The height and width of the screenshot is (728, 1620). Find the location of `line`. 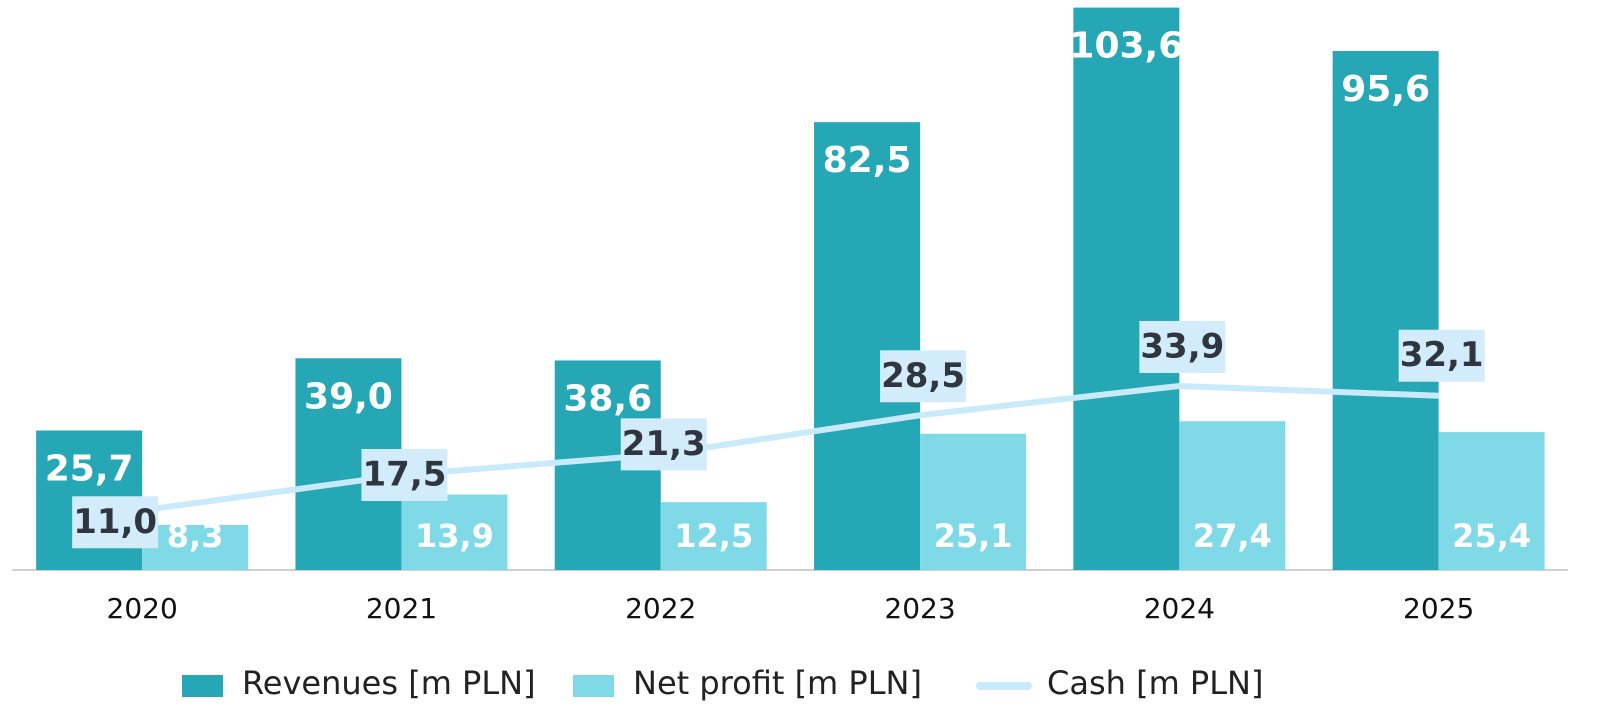

line is located at coordinates (790, 448).